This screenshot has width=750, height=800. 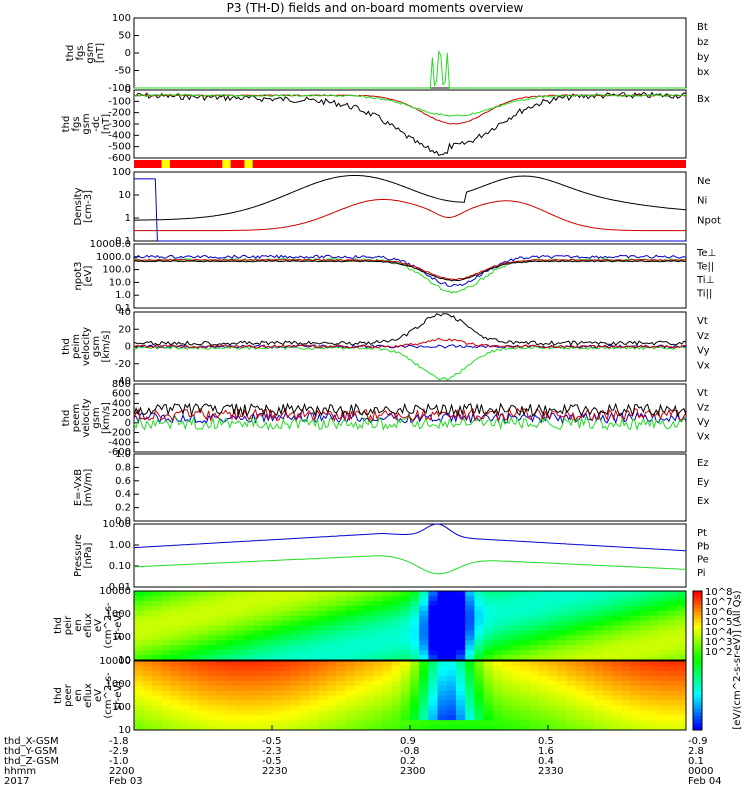 I want to click on y-axis-label: (cm^2-s-, so click(x=108, y=625).